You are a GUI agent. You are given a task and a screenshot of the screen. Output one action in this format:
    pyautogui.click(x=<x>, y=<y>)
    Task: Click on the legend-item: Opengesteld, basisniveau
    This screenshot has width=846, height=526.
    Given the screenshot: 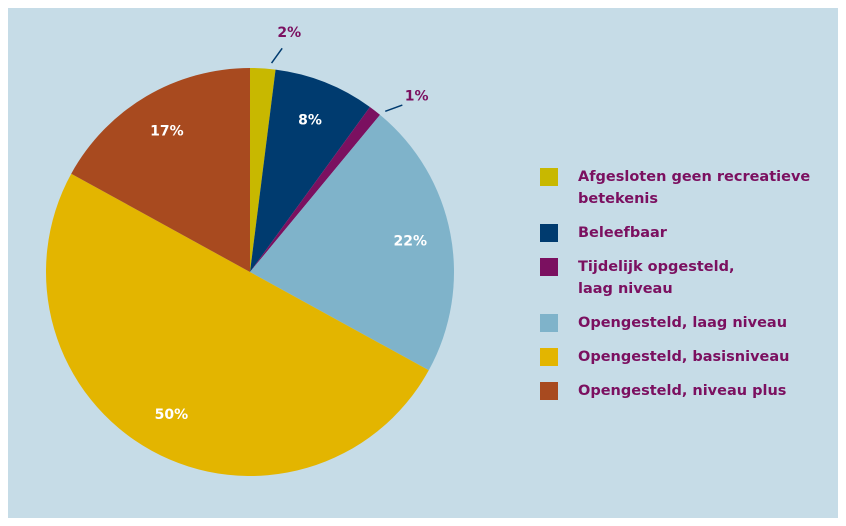 What is the action you would take?
    pyautogui.click(x=685, y=357)
    